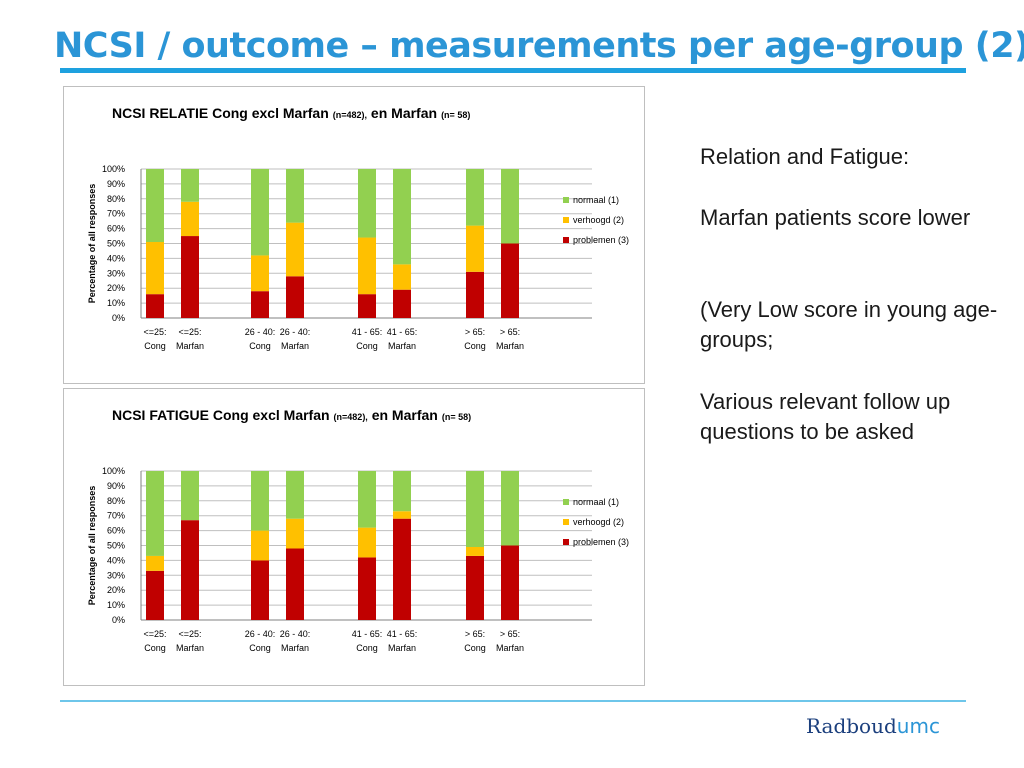 Image resolution: width=1024 pixels, height=768 pixels. What do you see at coordinates (351, 417) in the screenshot?
I see `chart-title-n-cong: (n=482),` at bounding box center [351, 417].